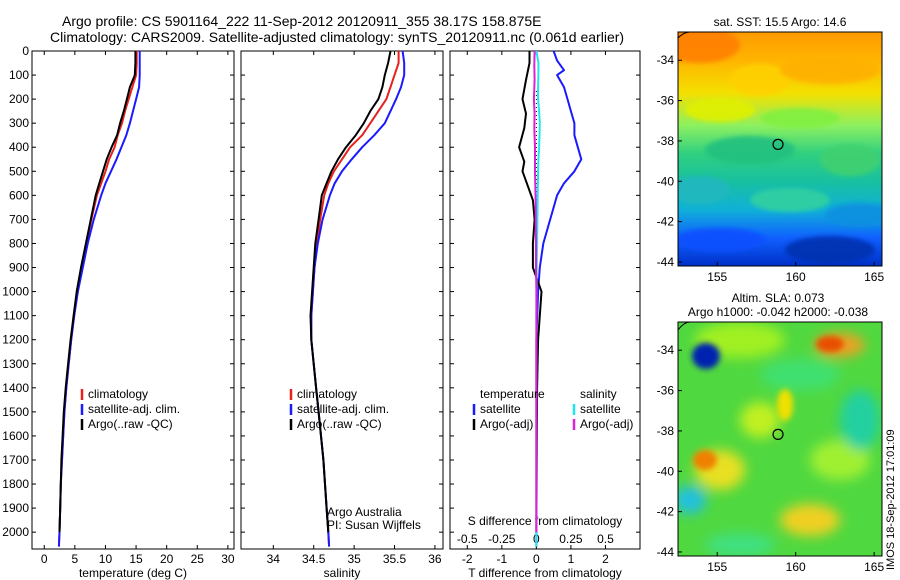 The width and height of the screenshot is (900, 580). Describe the element at coordinates (374, 525) in the screenshot. I see `annotation: PI: Susan Wijffels` at that location.